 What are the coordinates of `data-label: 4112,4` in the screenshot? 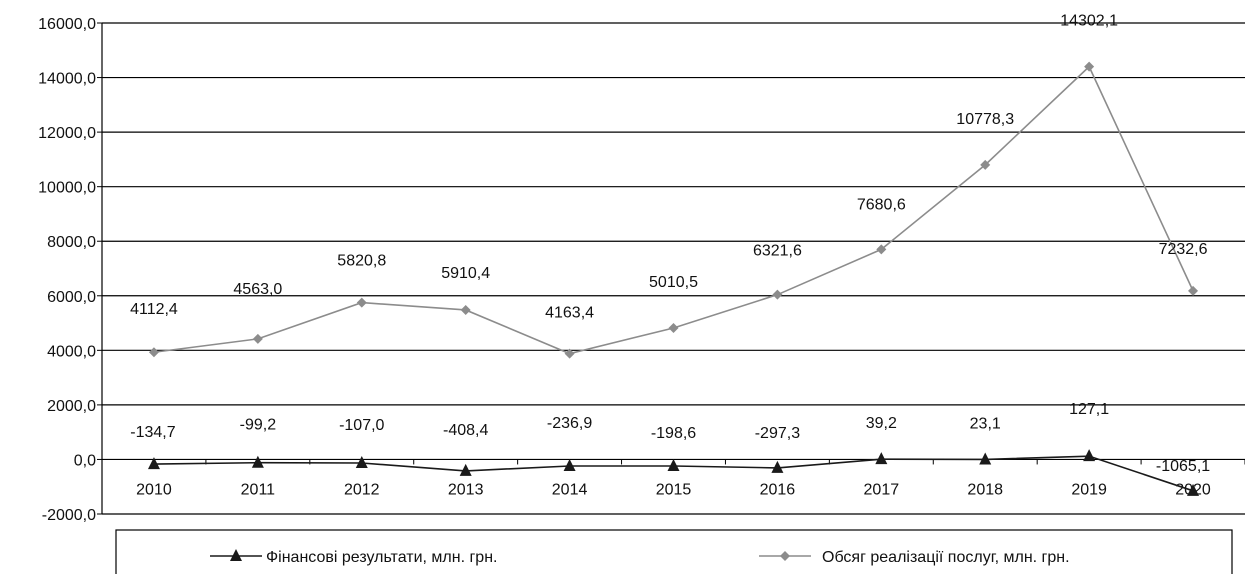 It's located at (154, 309).